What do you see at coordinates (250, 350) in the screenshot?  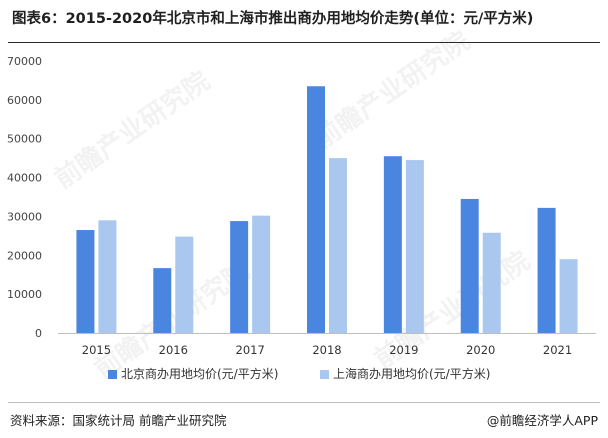 I see `x-tick-label: 2017` at bounding box center [250, 350].